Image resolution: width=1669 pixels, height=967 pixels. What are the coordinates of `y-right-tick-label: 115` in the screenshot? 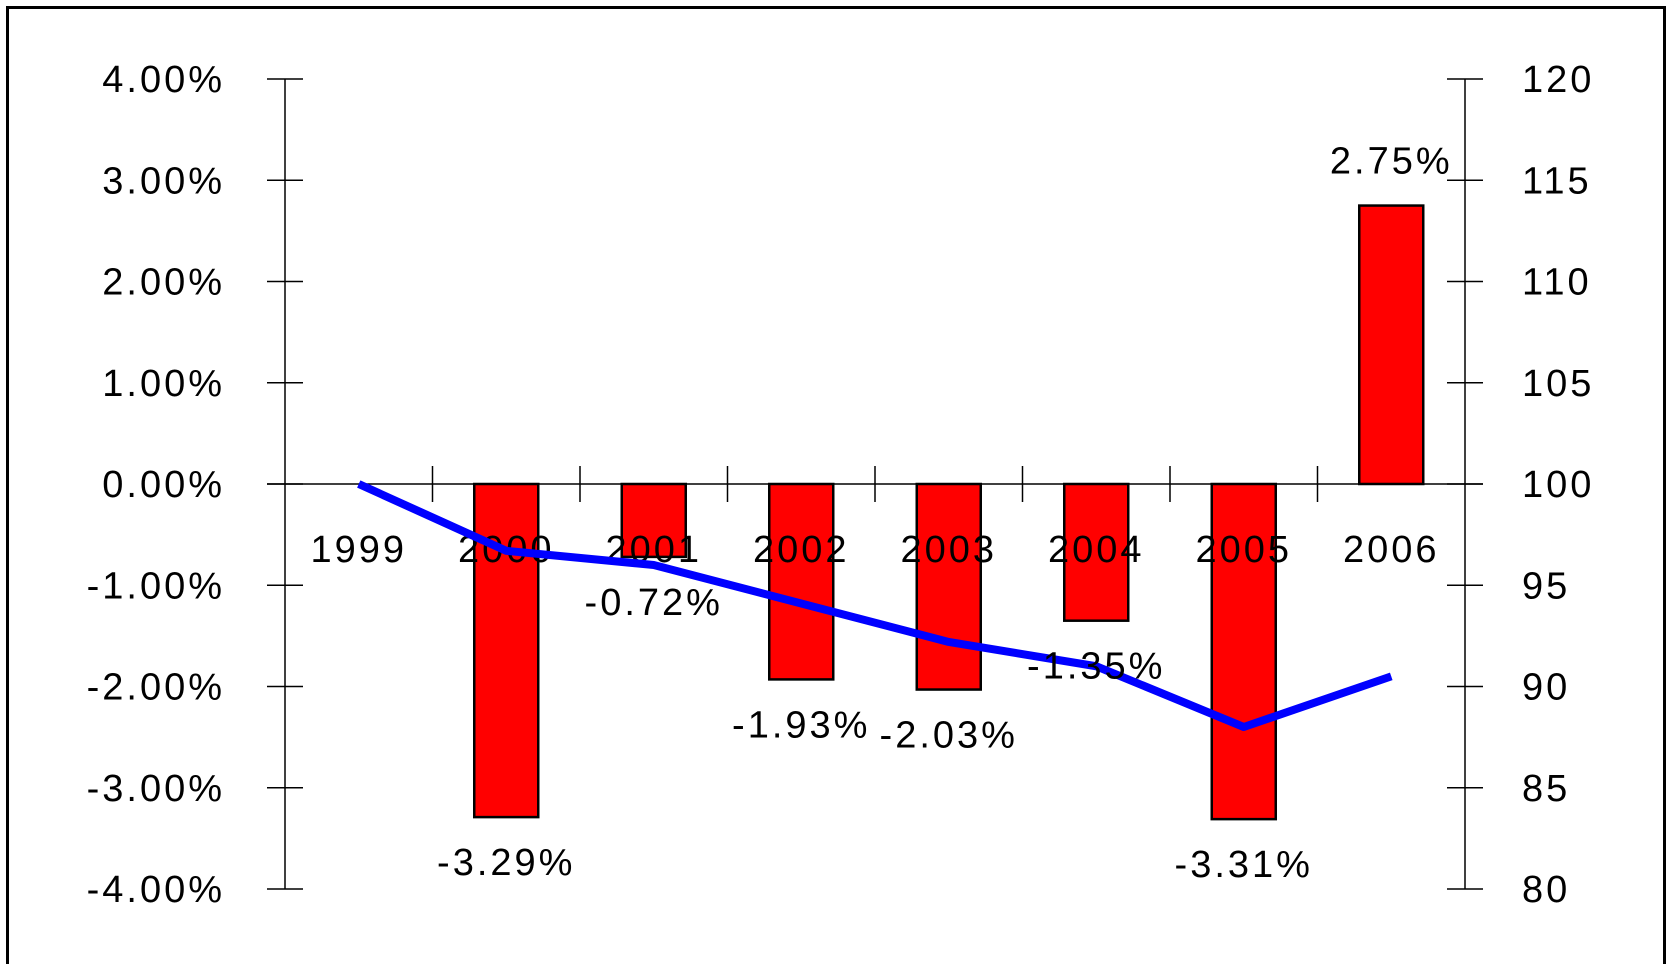 It's located at (1557, 181).